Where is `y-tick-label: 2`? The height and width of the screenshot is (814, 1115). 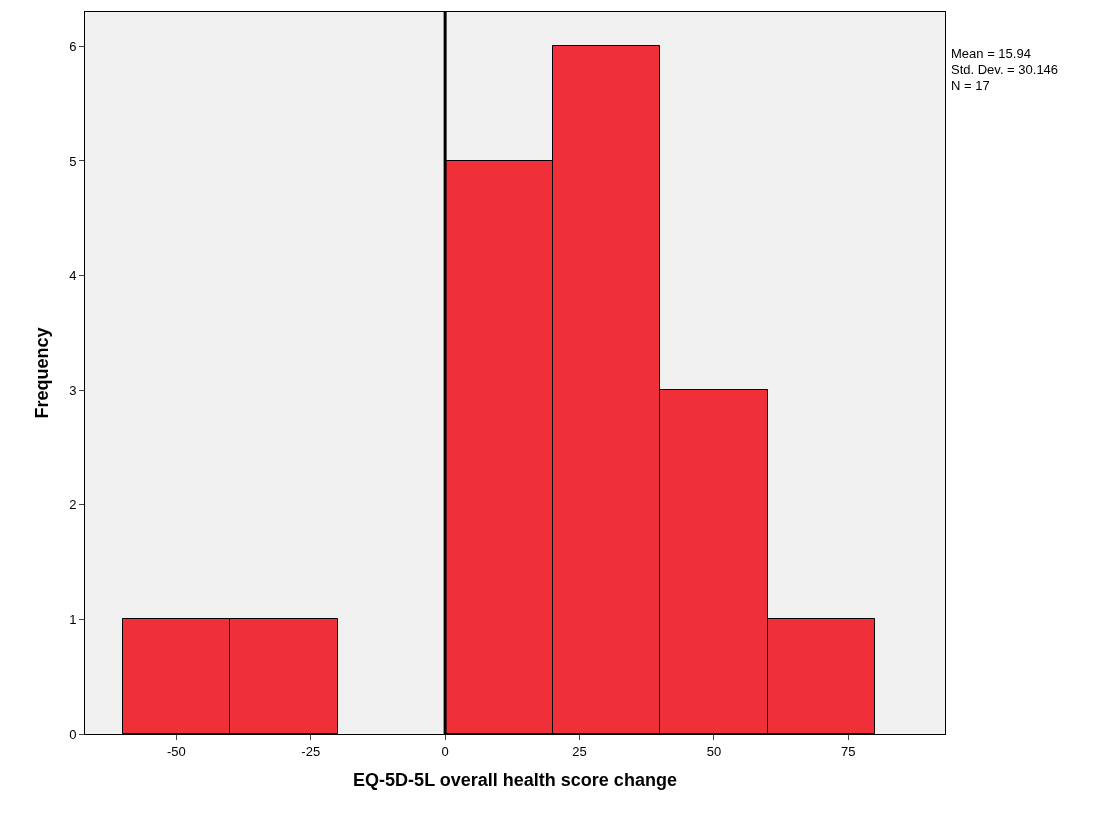 y-tick-label: 2 is located at coordinates (73, 505).